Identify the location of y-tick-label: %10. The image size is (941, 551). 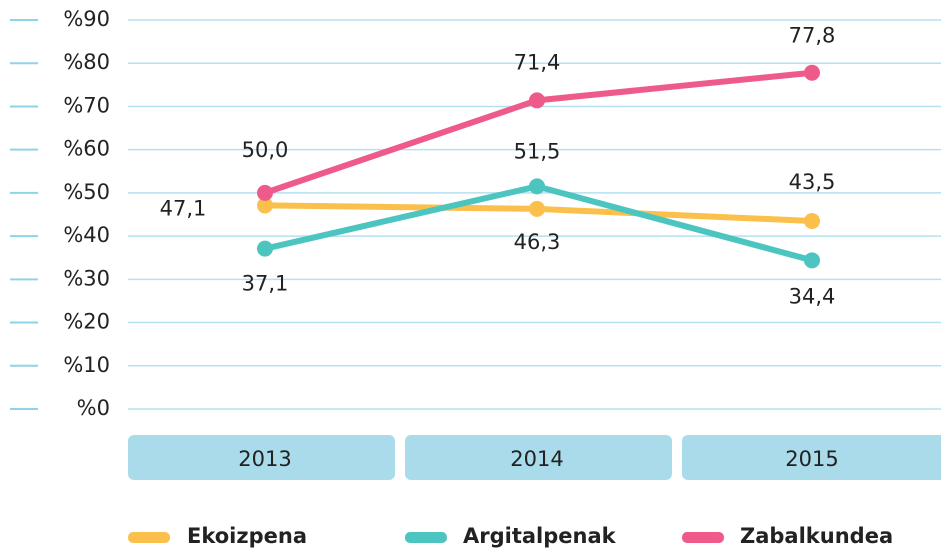
(86, 365).